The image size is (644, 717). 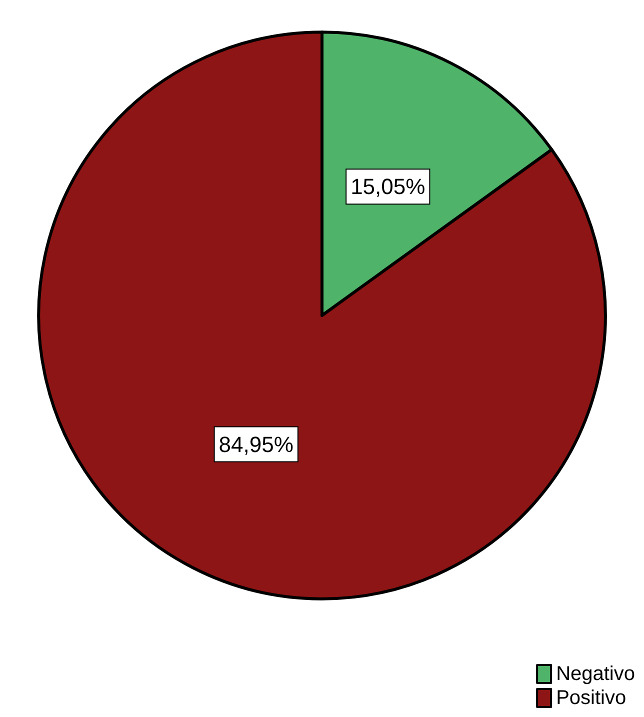 What do you see at coordinates (591, 698) in the screenshot?
I see `legend-label: Positivo` at bounding box center [591, 698].